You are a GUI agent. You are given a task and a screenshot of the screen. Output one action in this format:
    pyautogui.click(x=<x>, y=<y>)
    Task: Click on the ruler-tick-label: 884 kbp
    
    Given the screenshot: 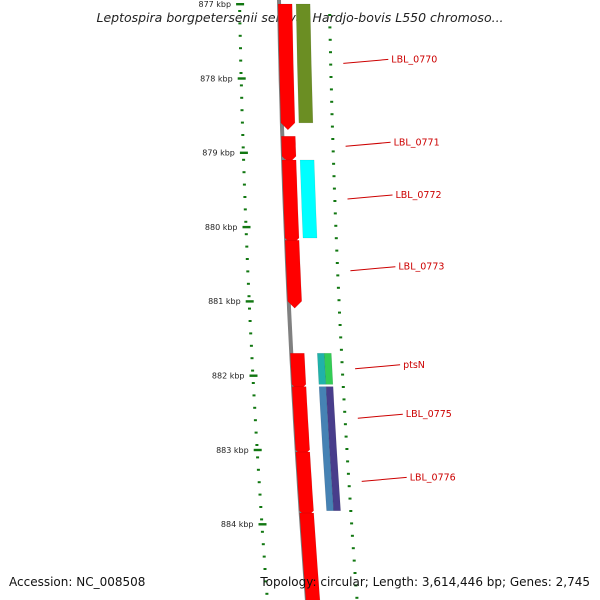 What is the action you would take?
    pyautogui.click(x=237, y=524)
    